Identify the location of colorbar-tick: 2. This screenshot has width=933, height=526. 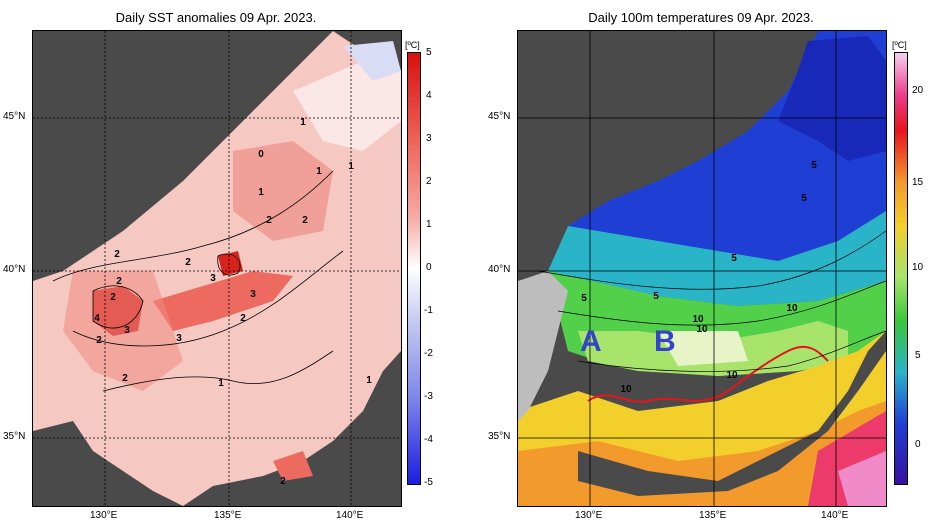
(429, 181).